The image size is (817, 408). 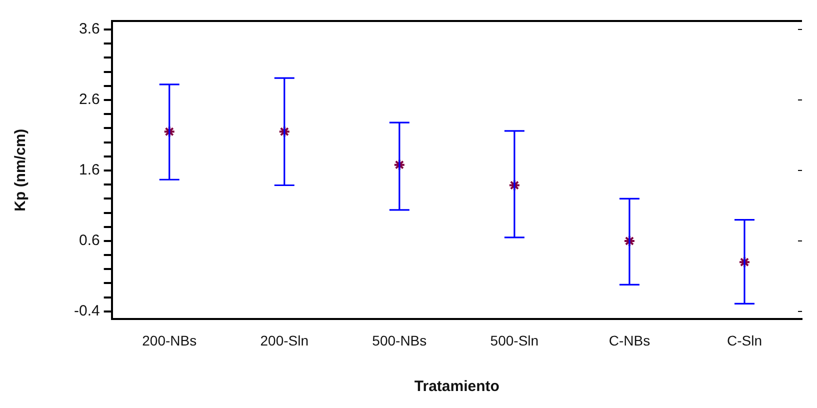 I want to click on x-tick-label: C-Sln, so click(x=744, y=340).